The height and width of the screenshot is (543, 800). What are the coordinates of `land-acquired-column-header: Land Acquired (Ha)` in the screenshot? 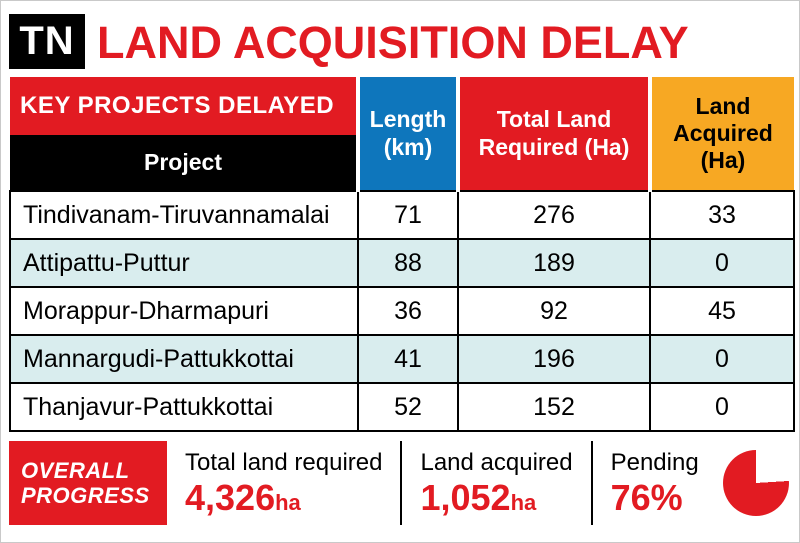 It's located at (721, 134).